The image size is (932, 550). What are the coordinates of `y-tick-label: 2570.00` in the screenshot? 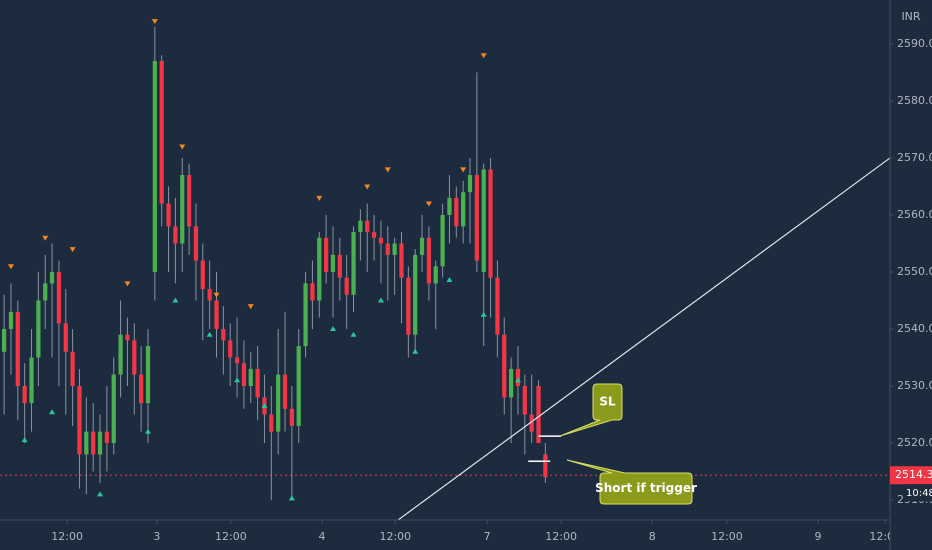 It's located at (914, 157).